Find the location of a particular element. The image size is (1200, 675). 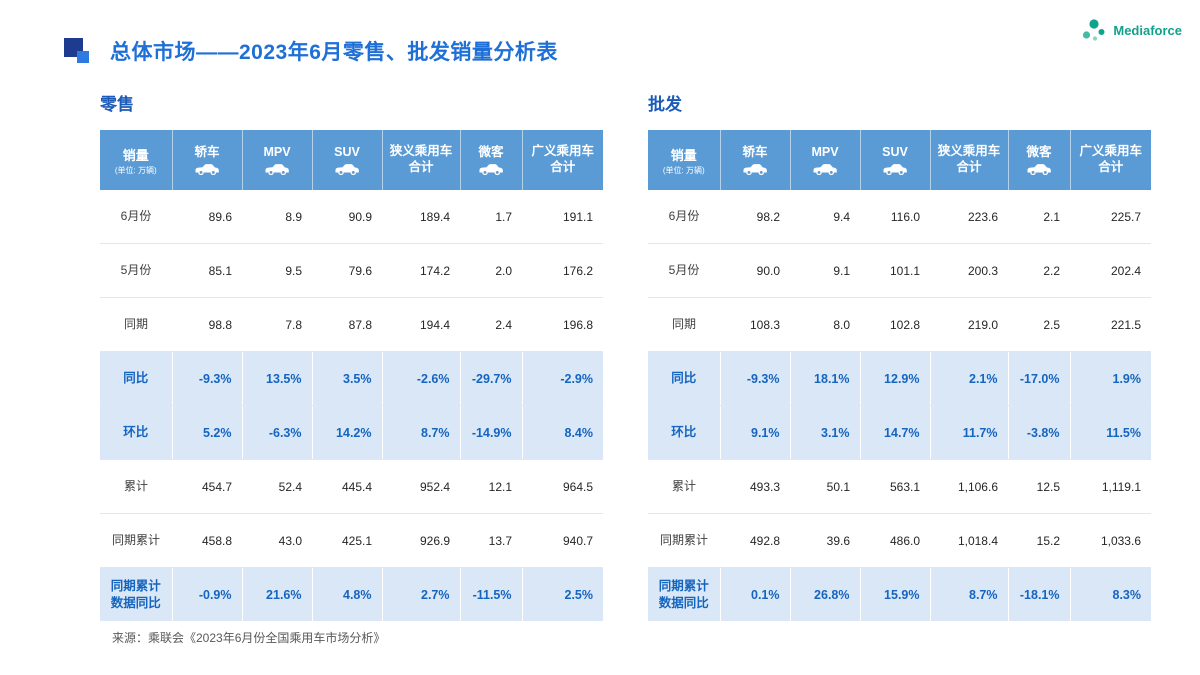

cell-value: 2.1 is located at coordinates (1039, 217).